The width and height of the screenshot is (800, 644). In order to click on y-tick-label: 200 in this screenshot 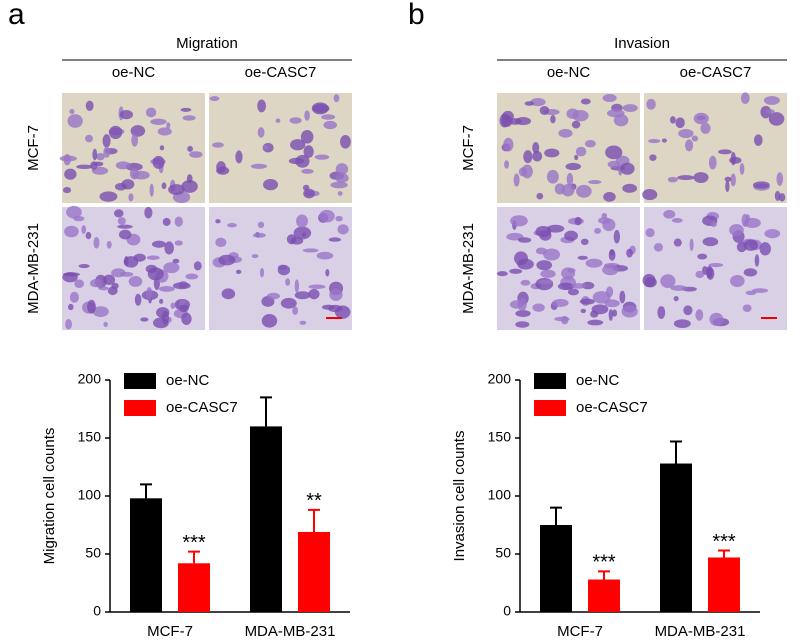, I will do `click(90, 379)`.